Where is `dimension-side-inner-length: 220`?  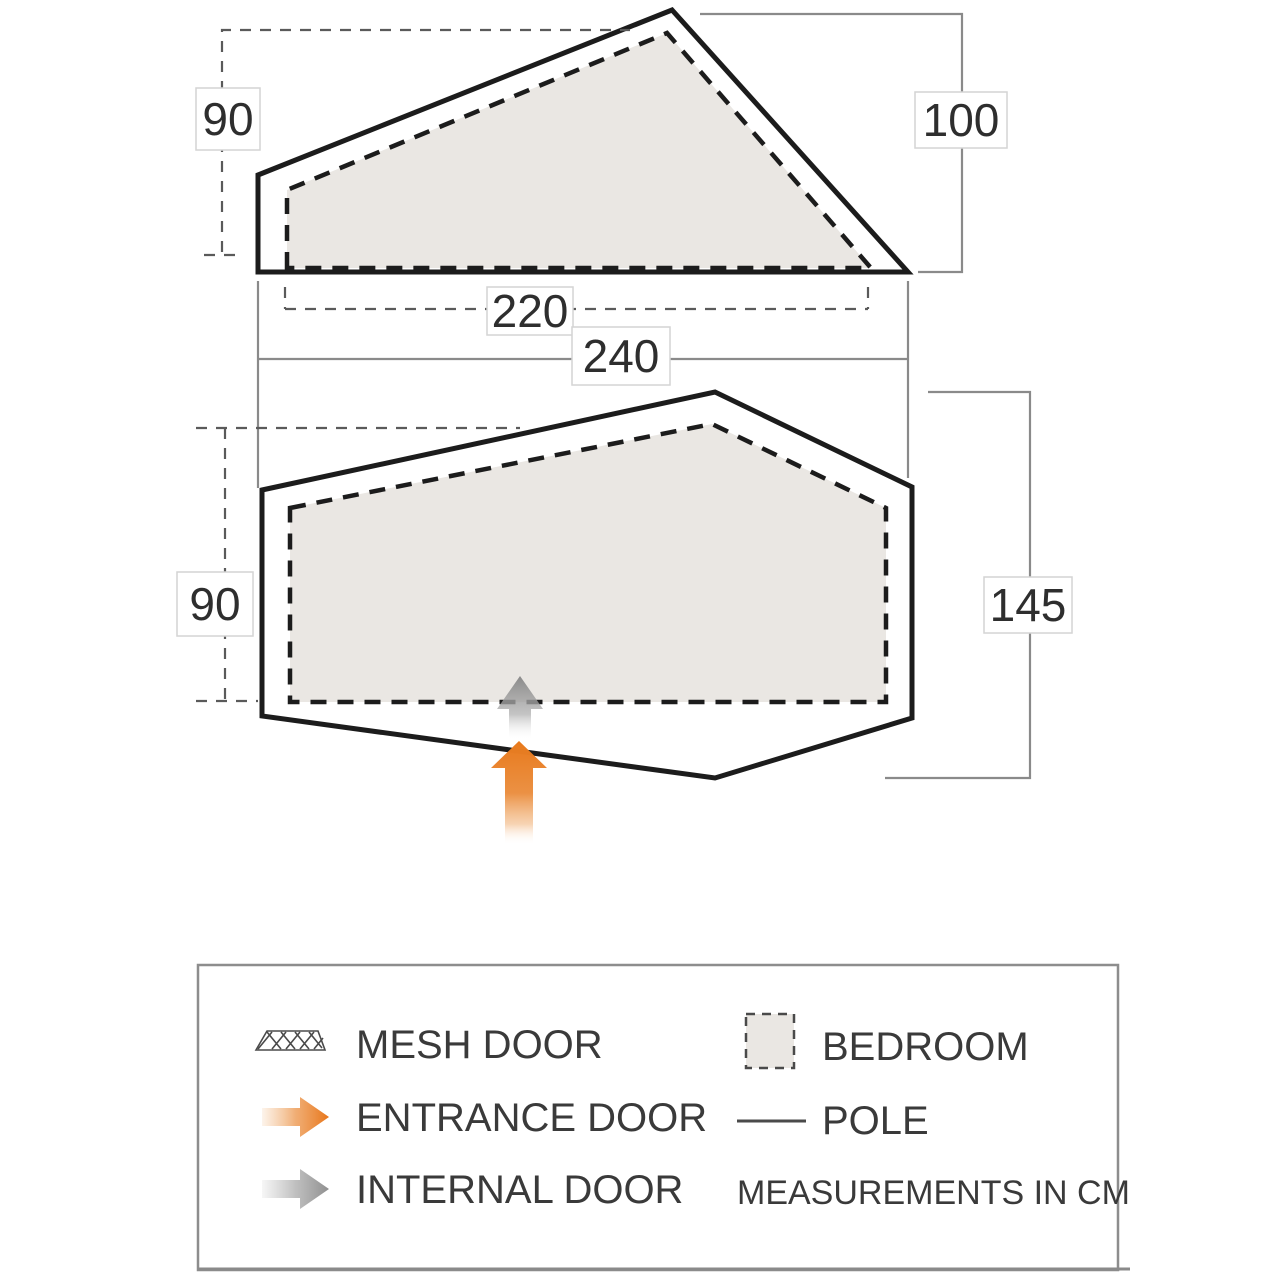
dimension-side-inner-length: 220 is located at coordinates (576, 311).